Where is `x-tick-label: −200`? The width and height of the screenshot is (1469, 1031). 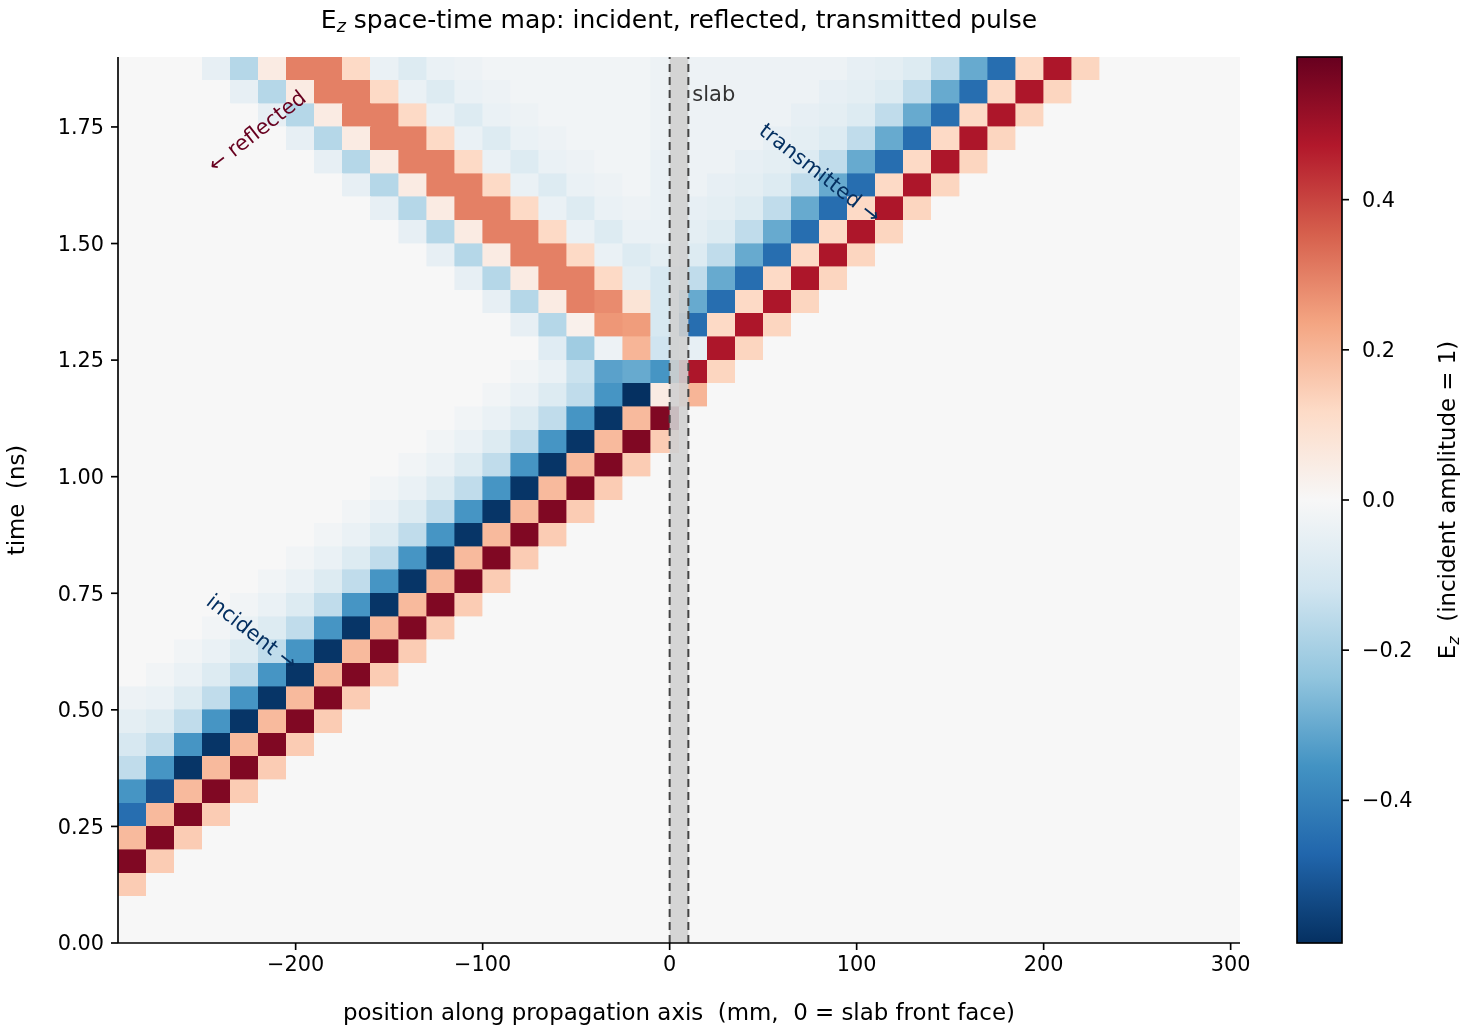
x-tick-label: −200 is located at coordinates (296, 963).